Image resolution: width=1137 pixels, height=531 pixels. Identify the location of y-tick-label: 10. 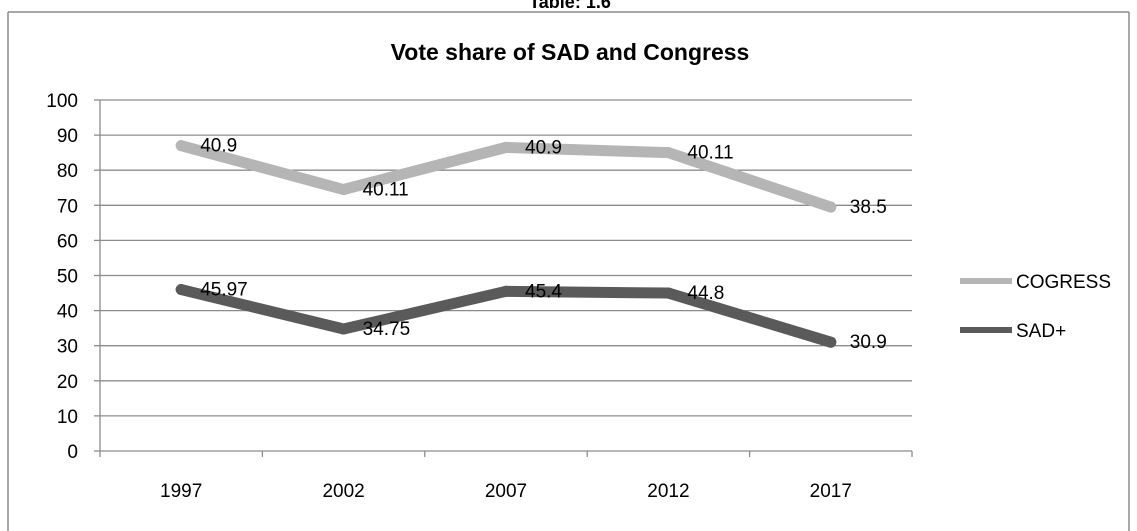
(67, 417).